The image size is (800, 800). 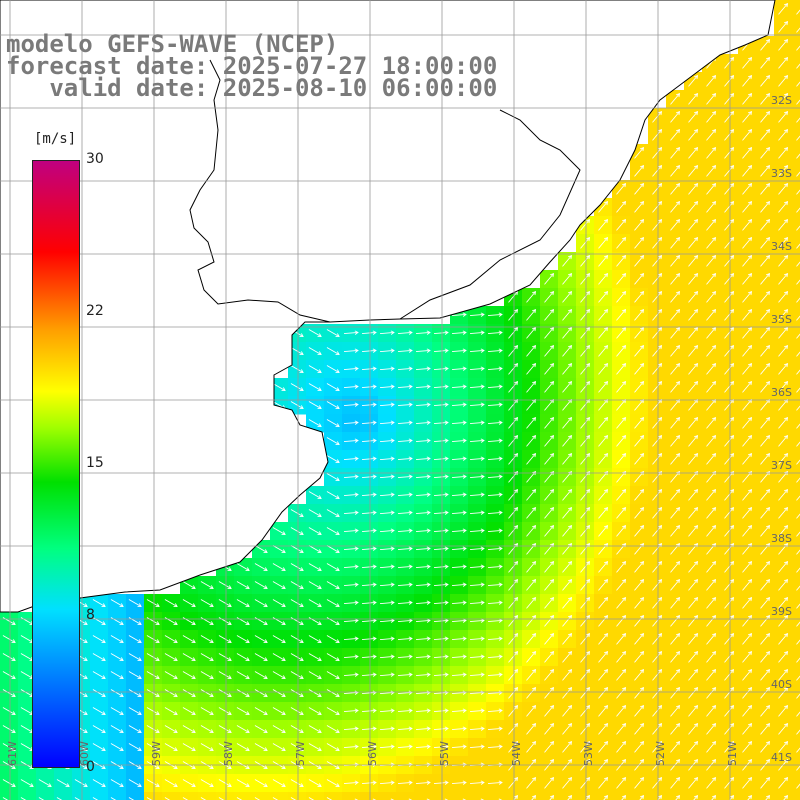 I want to click on latitude-label: 40S, so click(x=781, y=684).